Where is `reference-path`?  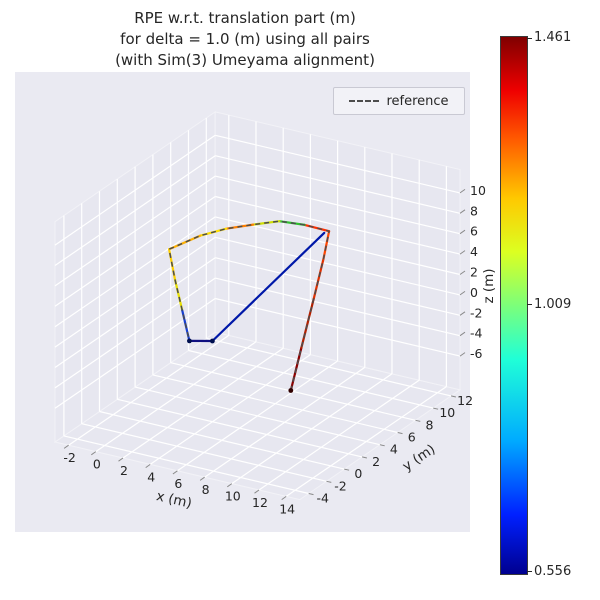
reference-path is located at coordinates (249, 305).